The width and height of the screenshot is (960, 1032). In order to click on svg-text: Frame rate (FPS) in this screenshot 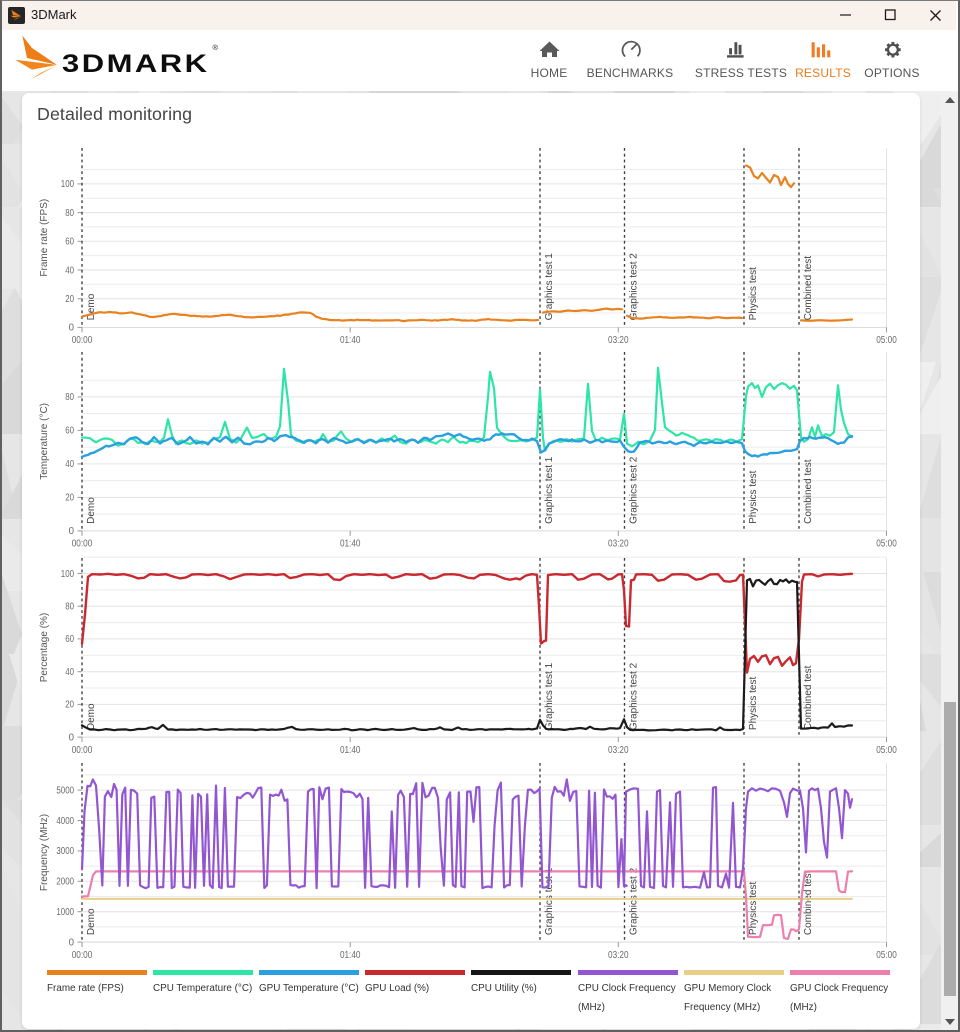, I will do `click(44, 238)`.